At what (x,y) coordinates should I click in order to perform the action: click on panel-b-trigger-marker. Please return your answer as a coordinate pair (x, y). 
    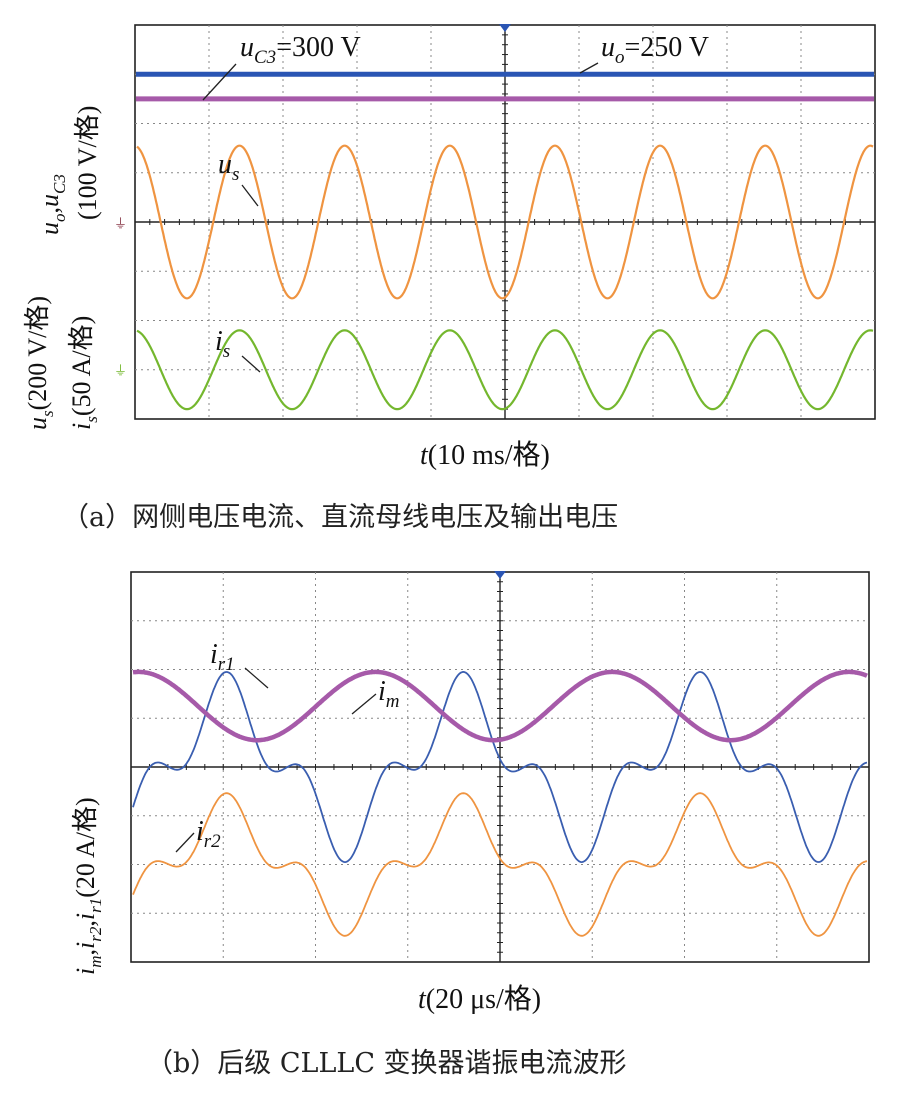
    Looking at the image, I should click on (500, 575).